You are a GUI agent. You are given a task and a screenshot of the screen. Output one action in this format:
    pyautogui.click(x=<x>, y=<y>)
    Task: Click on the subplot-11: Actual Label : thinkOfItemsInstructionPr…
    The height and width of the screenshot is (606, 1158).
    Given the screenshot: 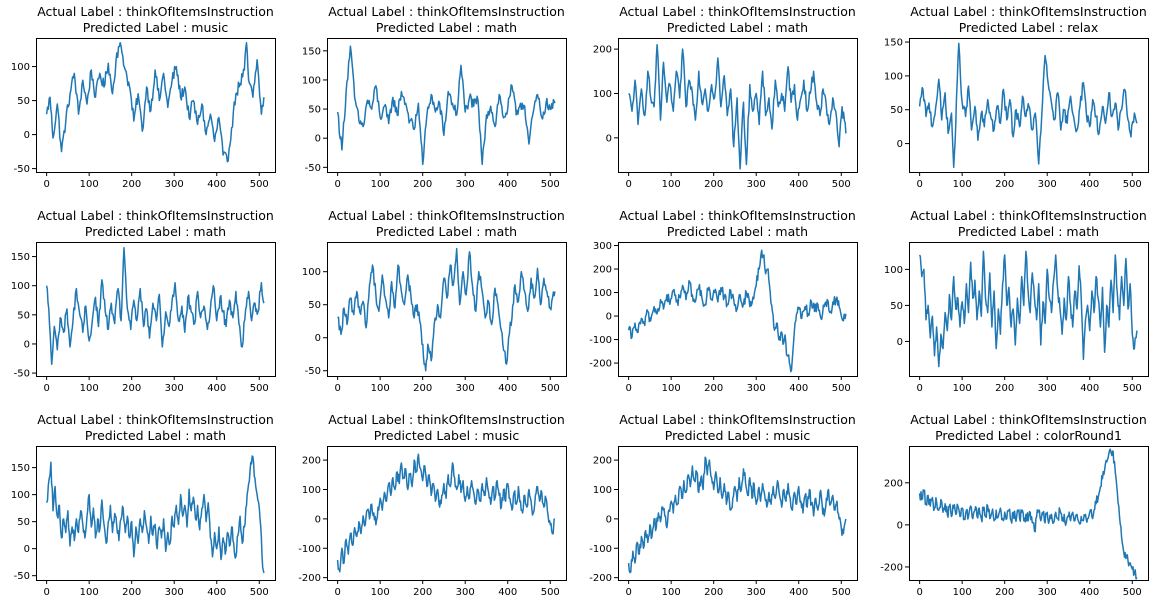 What is the action you would take?
    pyautogui.click(x=723, y=505)
    